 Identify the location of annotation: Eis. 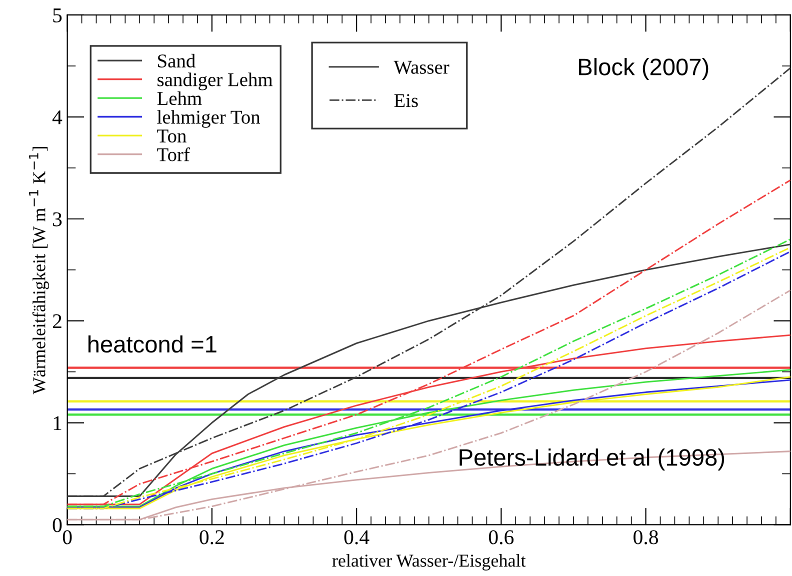
(406, 101).